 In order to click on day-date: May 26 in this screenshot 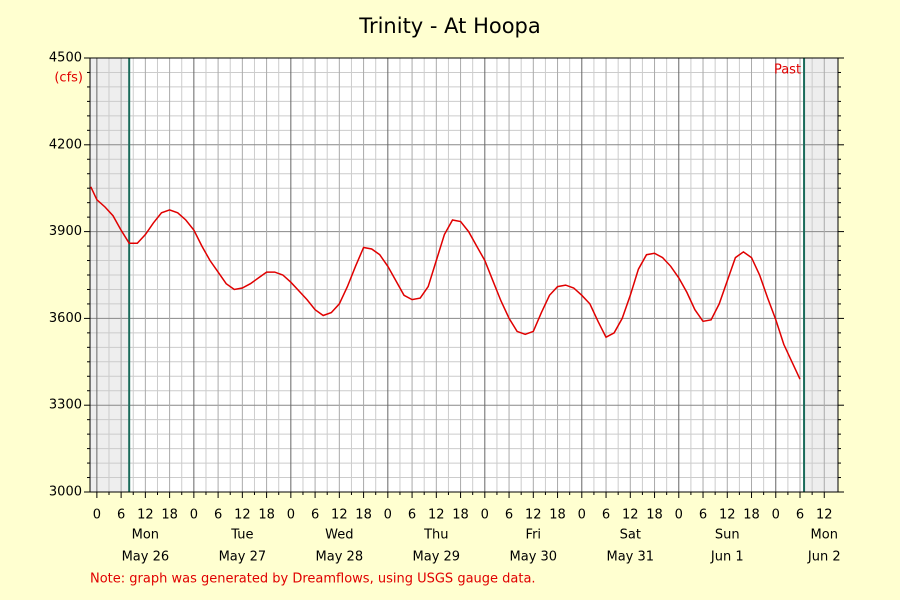, I will do `click(146, 557)`.